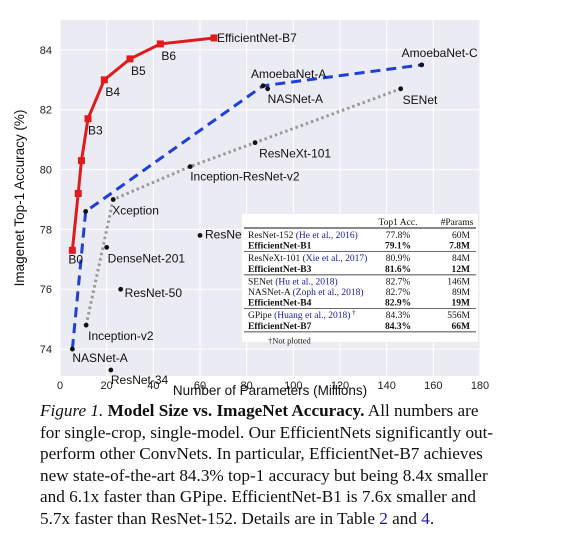 This screenshot has height=556, width=566. What do you see at coordinates (461, 259) in the screenshot?
I see `table-params-value: 84M` at bounding box center [461, 259].